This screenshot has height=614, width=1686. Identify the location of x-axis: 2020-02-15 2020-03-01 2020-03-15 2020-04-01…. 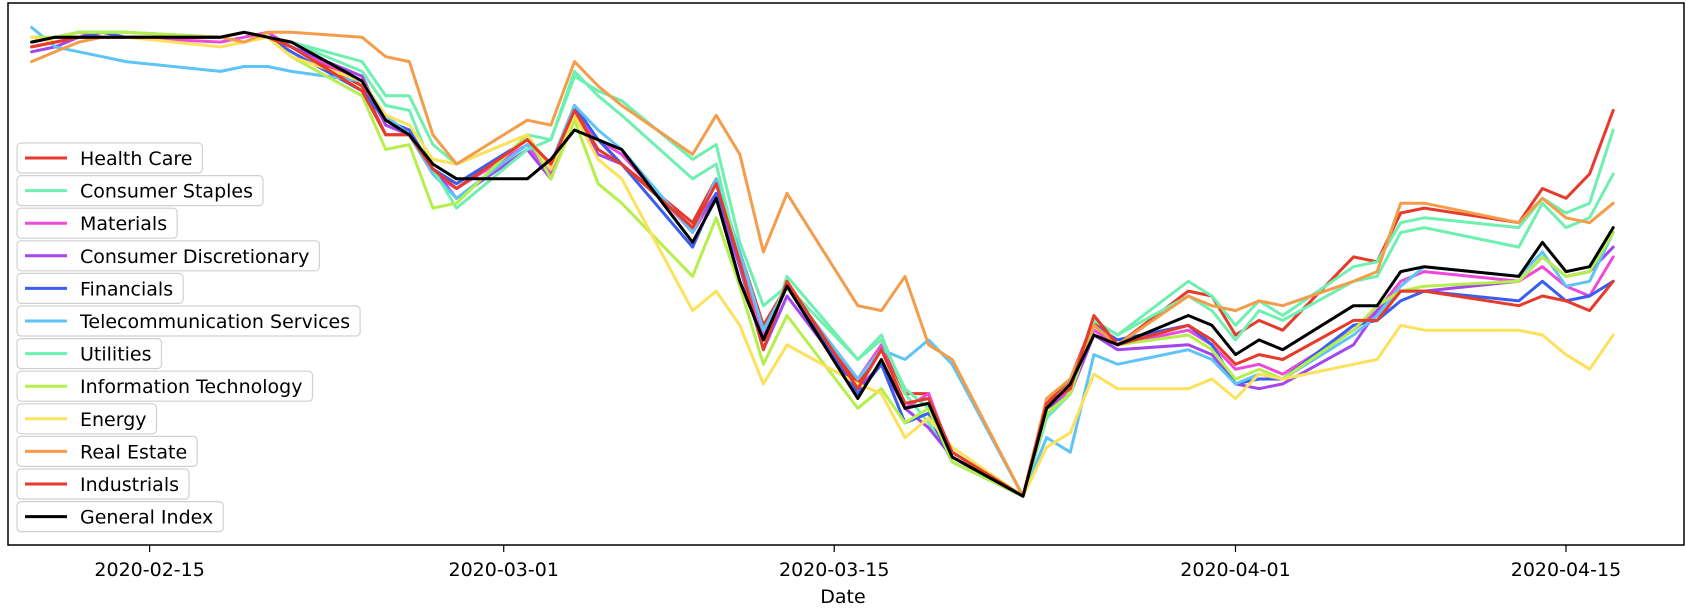
(857, 563).